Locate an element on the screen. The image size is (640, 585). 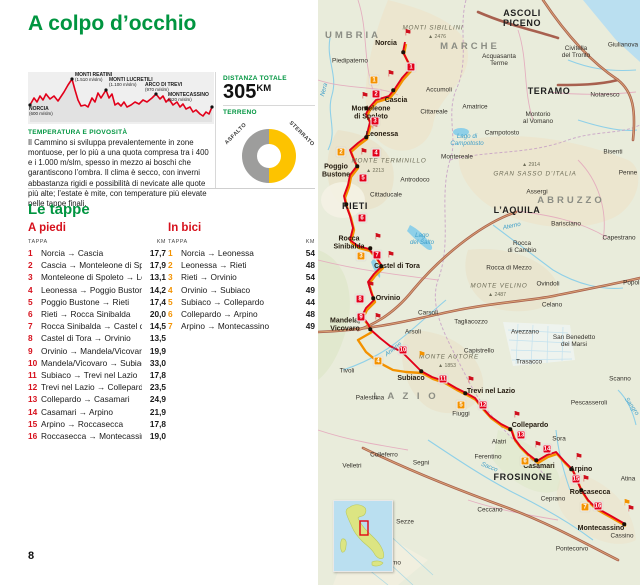
elevation-profile-svg is located at coordinates (121, 98).